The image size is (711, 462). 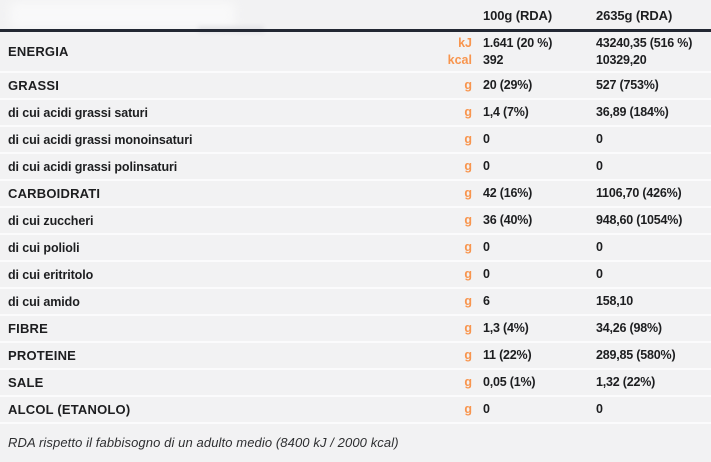 What do you see at coordinates (42, 355) in the screenshot?
I see `row-label: PROTEINE` at bounding box center [42, 355].